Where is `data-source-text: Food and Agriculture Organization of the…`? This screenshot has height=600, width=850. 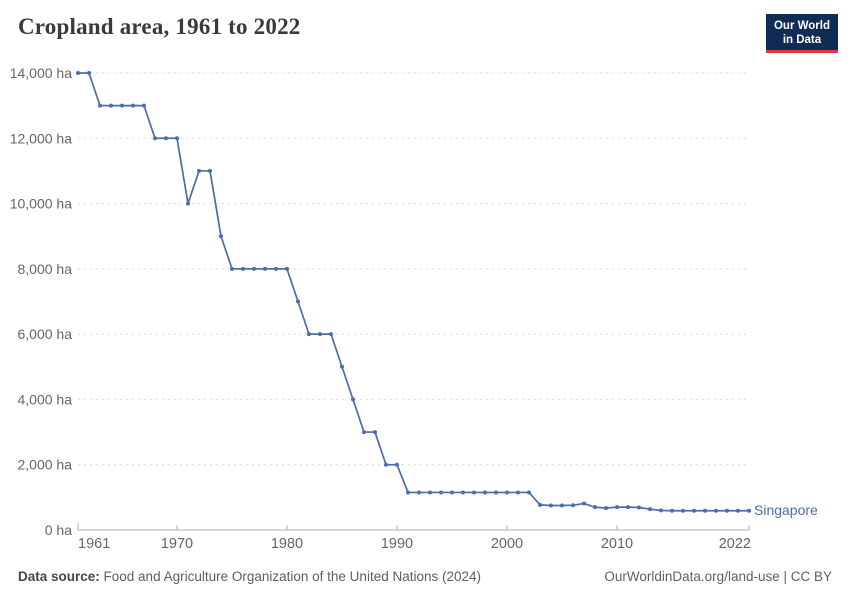 data-source-text: Food and Agriculture Organization of the… is located at coordinates (290, 576).